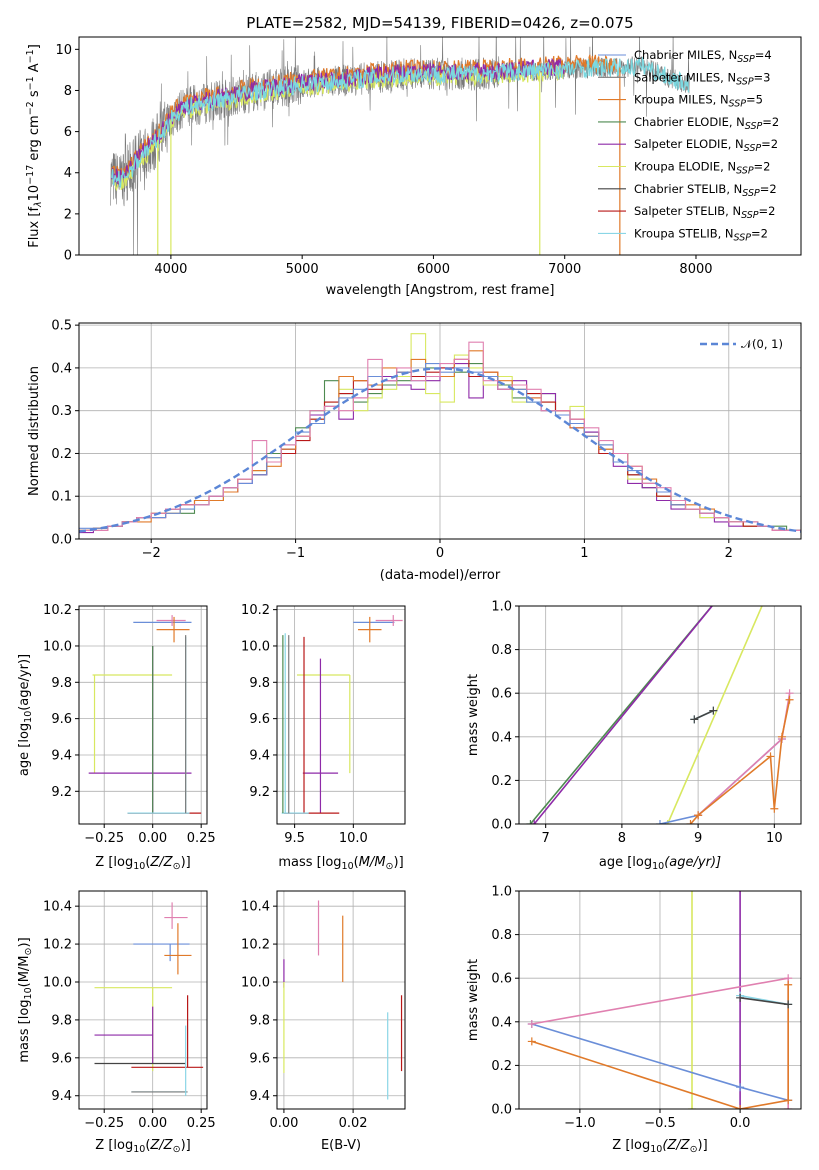 This screenshot has height=1170, width=819. Describe the element at coordinates (440, 450) in the screenshot. I see `normal-curve` at that location.